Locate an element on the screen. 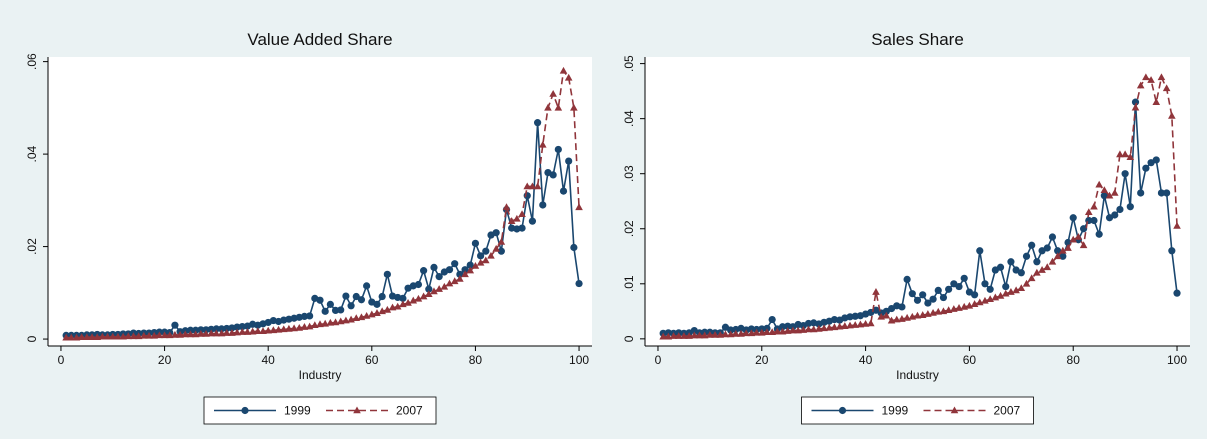 This screenshot has height=439, width=1207. legend-label: 2007 is located at coordinates (1007, 411).